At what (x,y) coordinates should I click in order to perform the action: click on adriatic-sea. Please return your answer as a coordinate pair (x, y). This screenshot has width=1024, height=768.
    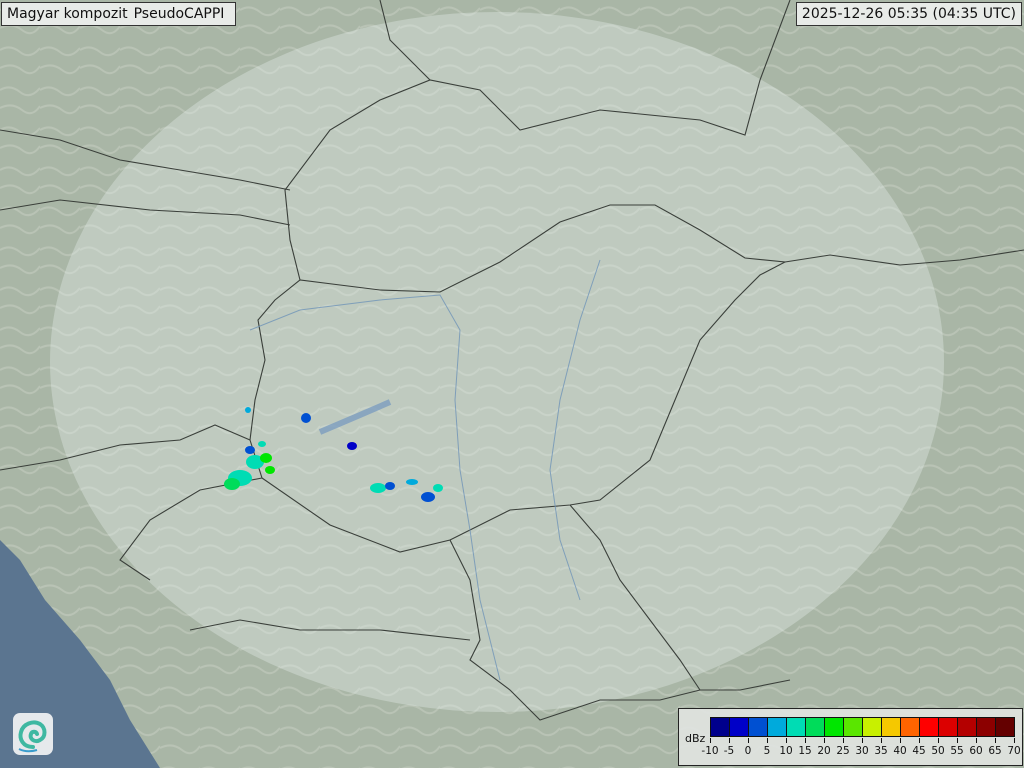
    Looking at the image, I should click on (80, 654).